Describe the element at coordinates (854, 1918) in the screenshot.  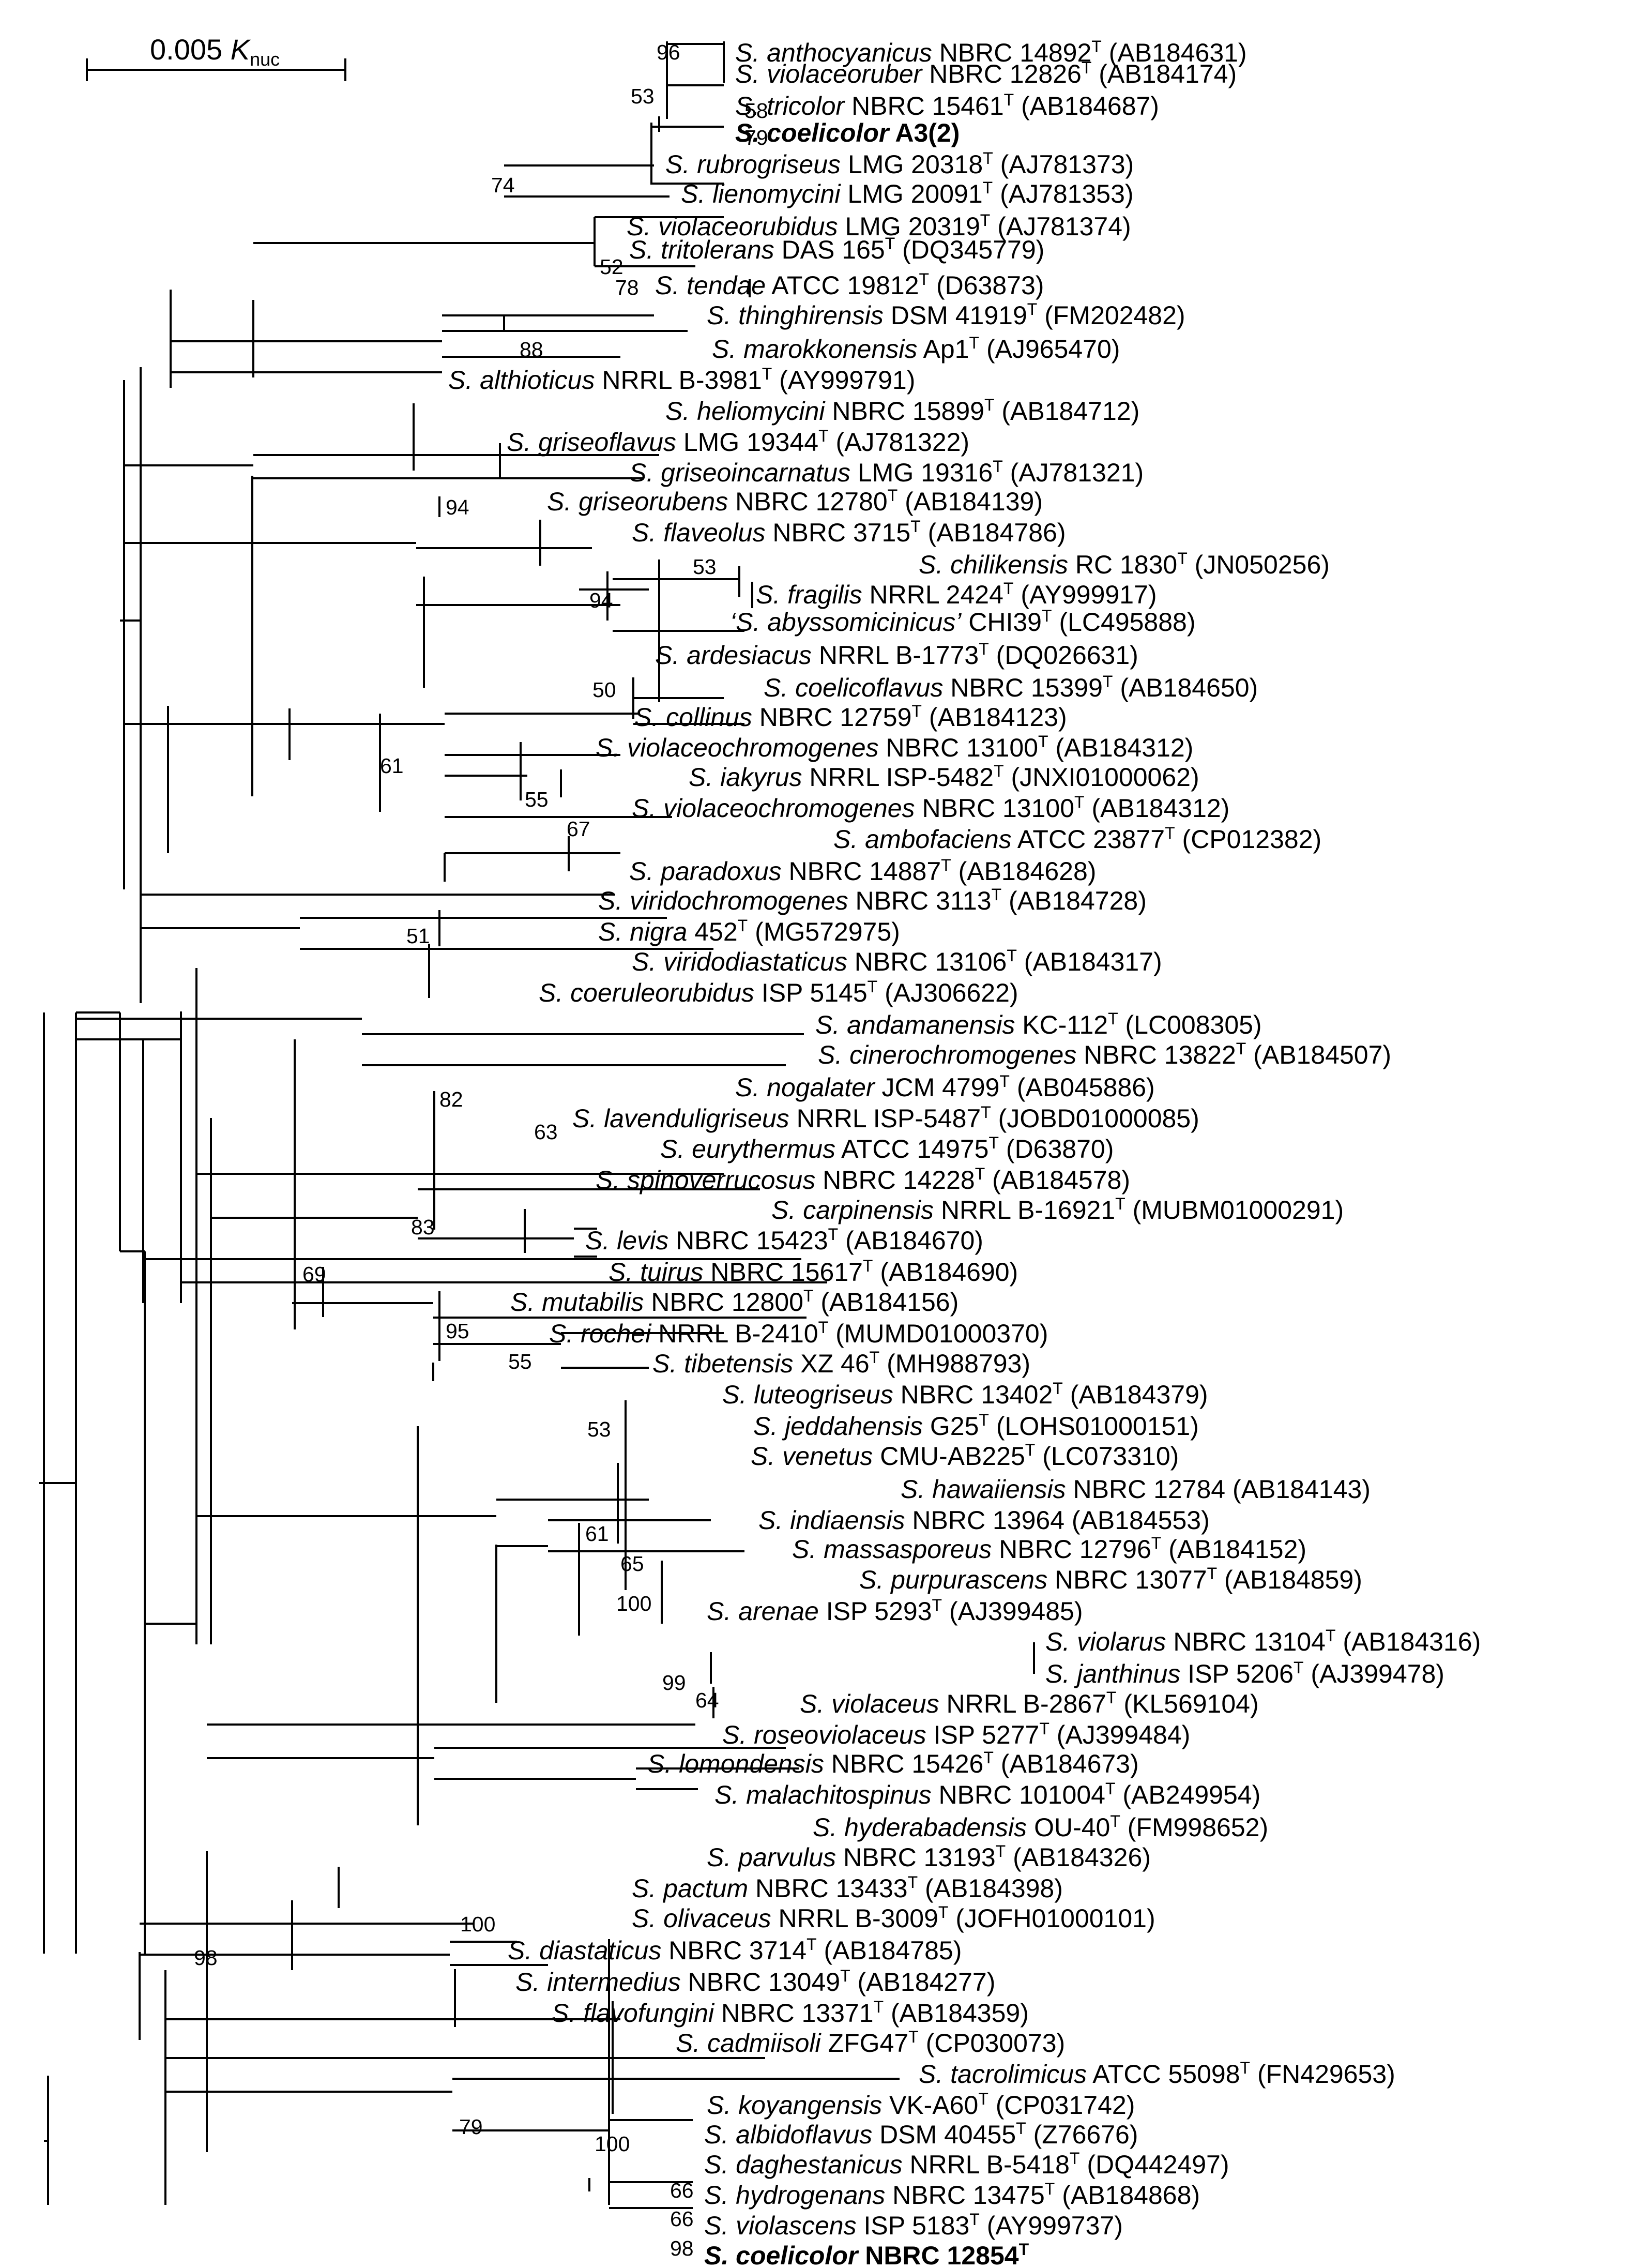
I see `taxon-strain: NRRL B-3009` at that location.